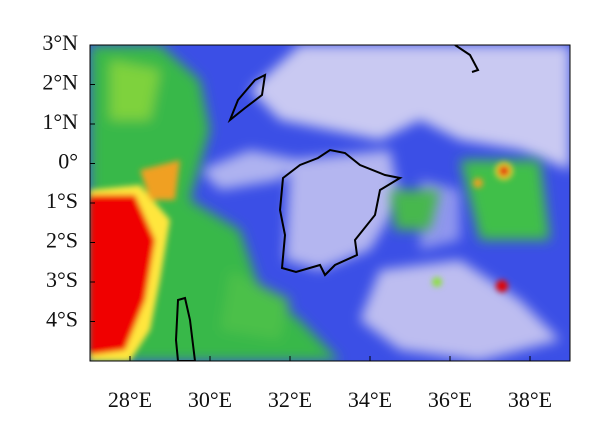 The width and height of the screenshot is (600, 440). Describe the element at coordinates (62, 200) in the screenshot. I see `y-tick-label: 1°S` at that location.